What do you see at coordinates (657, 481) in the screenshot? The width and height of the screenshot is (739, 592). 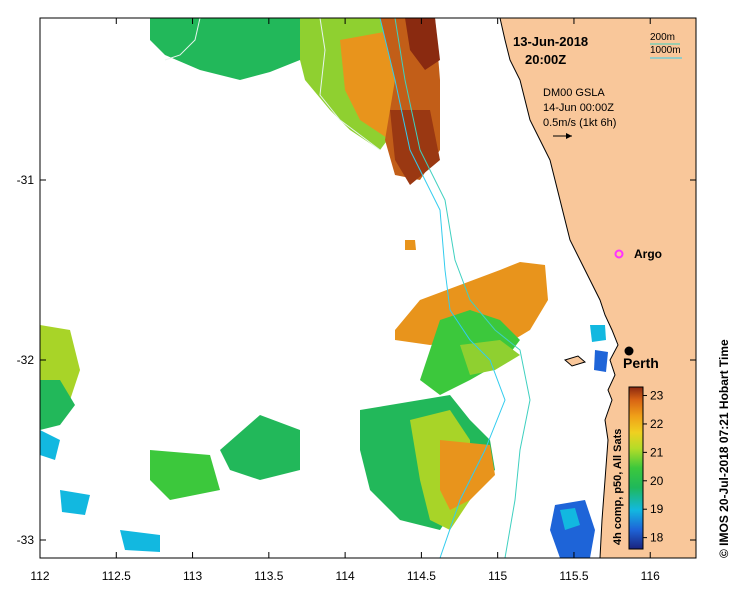 I see `colorbar-tick-label: 20` at bounding box center [657, 481].